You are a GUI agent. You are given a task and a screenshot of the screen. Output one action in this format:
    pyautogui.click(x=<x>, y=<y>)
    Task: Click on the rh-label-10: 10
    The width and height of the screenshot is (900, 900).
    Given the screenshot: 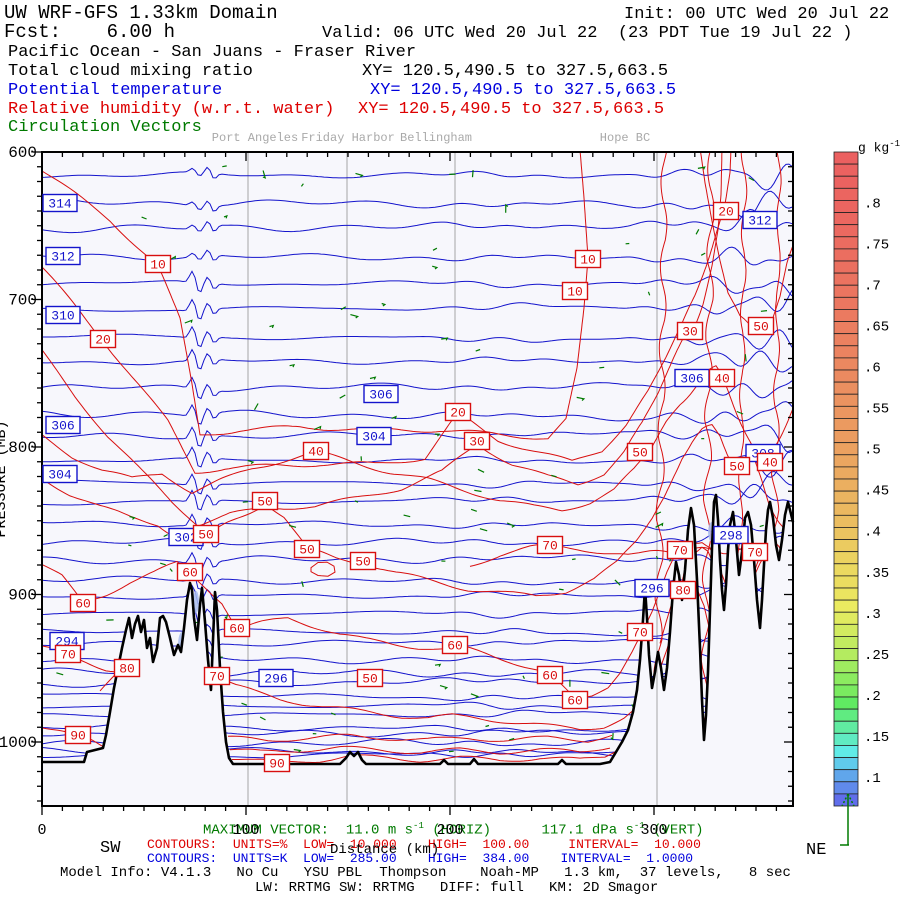 What is the action you would take?
    pyautogui.click(x=588, y=259)
    